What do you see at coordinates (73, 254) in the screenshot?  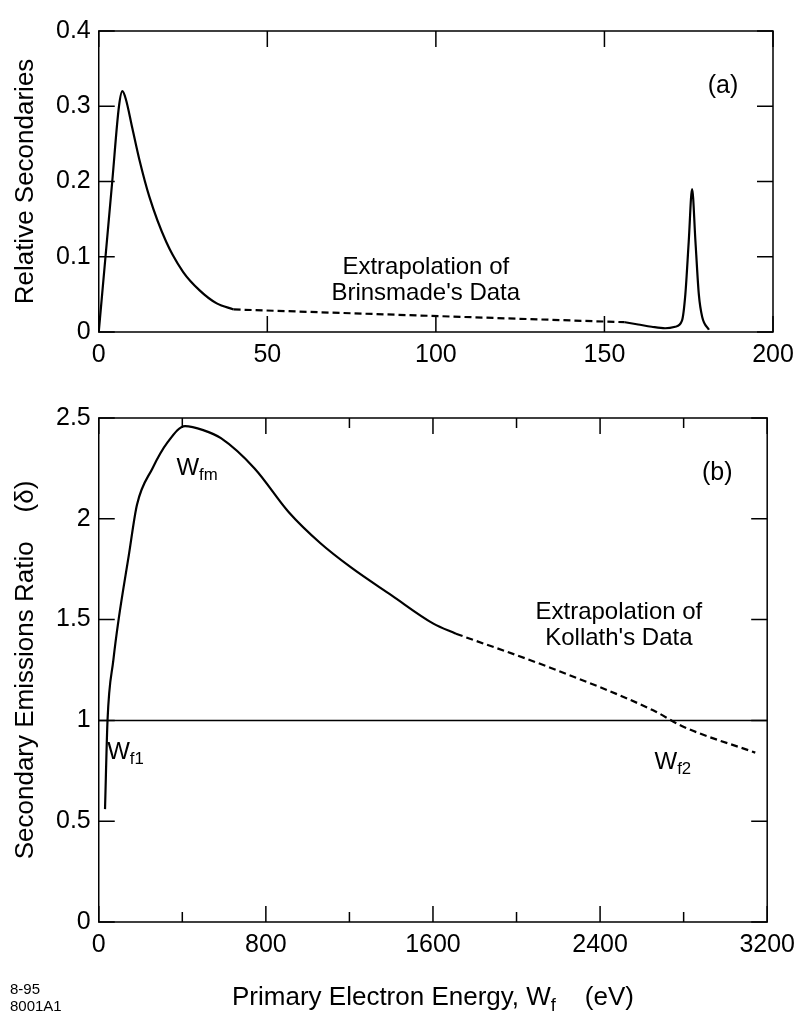 I see `y-tick-label: 0.1` at bounding box center [73, 254].